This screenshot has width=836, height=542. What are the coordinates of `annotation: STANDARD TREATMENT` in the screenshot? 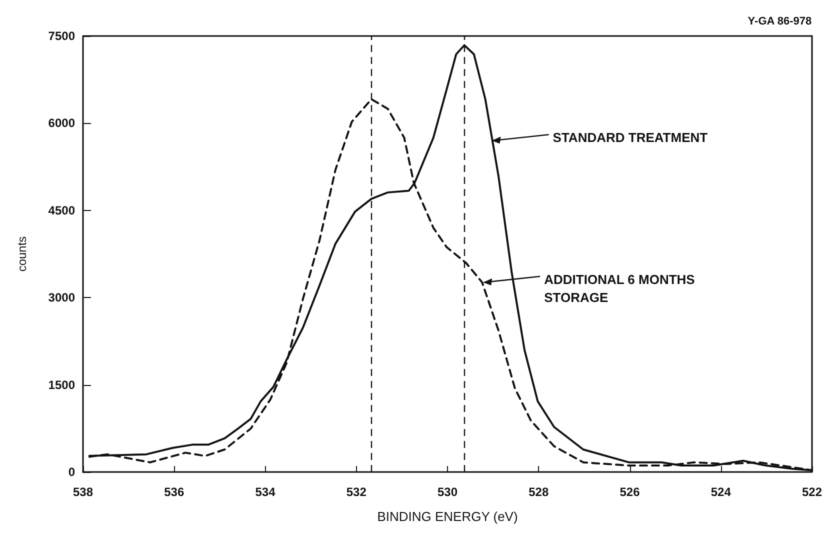 It's located at (630, 138).